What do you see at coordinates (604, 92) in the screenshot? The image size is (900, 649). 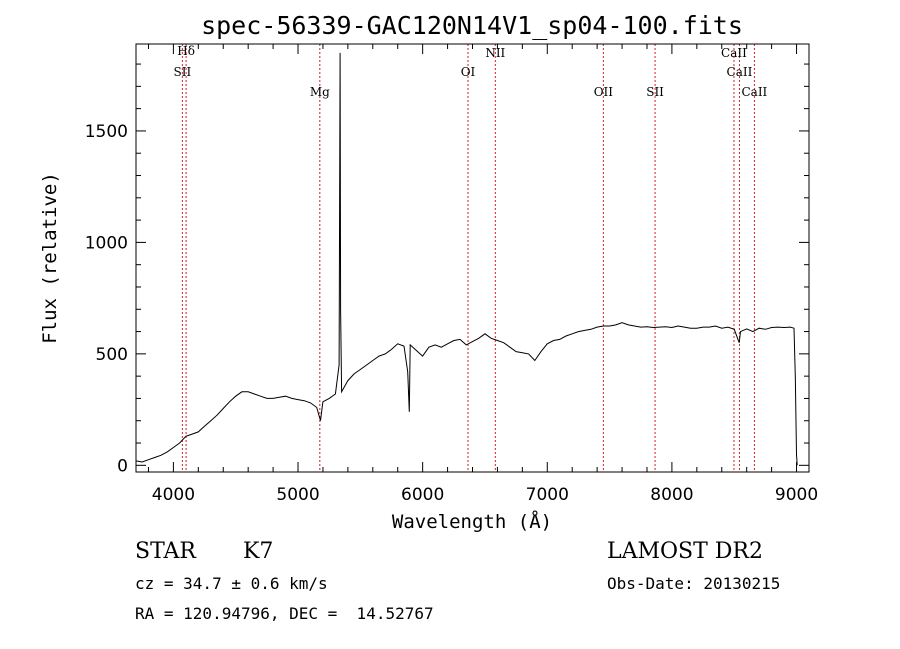 I see `marker-label: OII` at bounding box center [604, 92].